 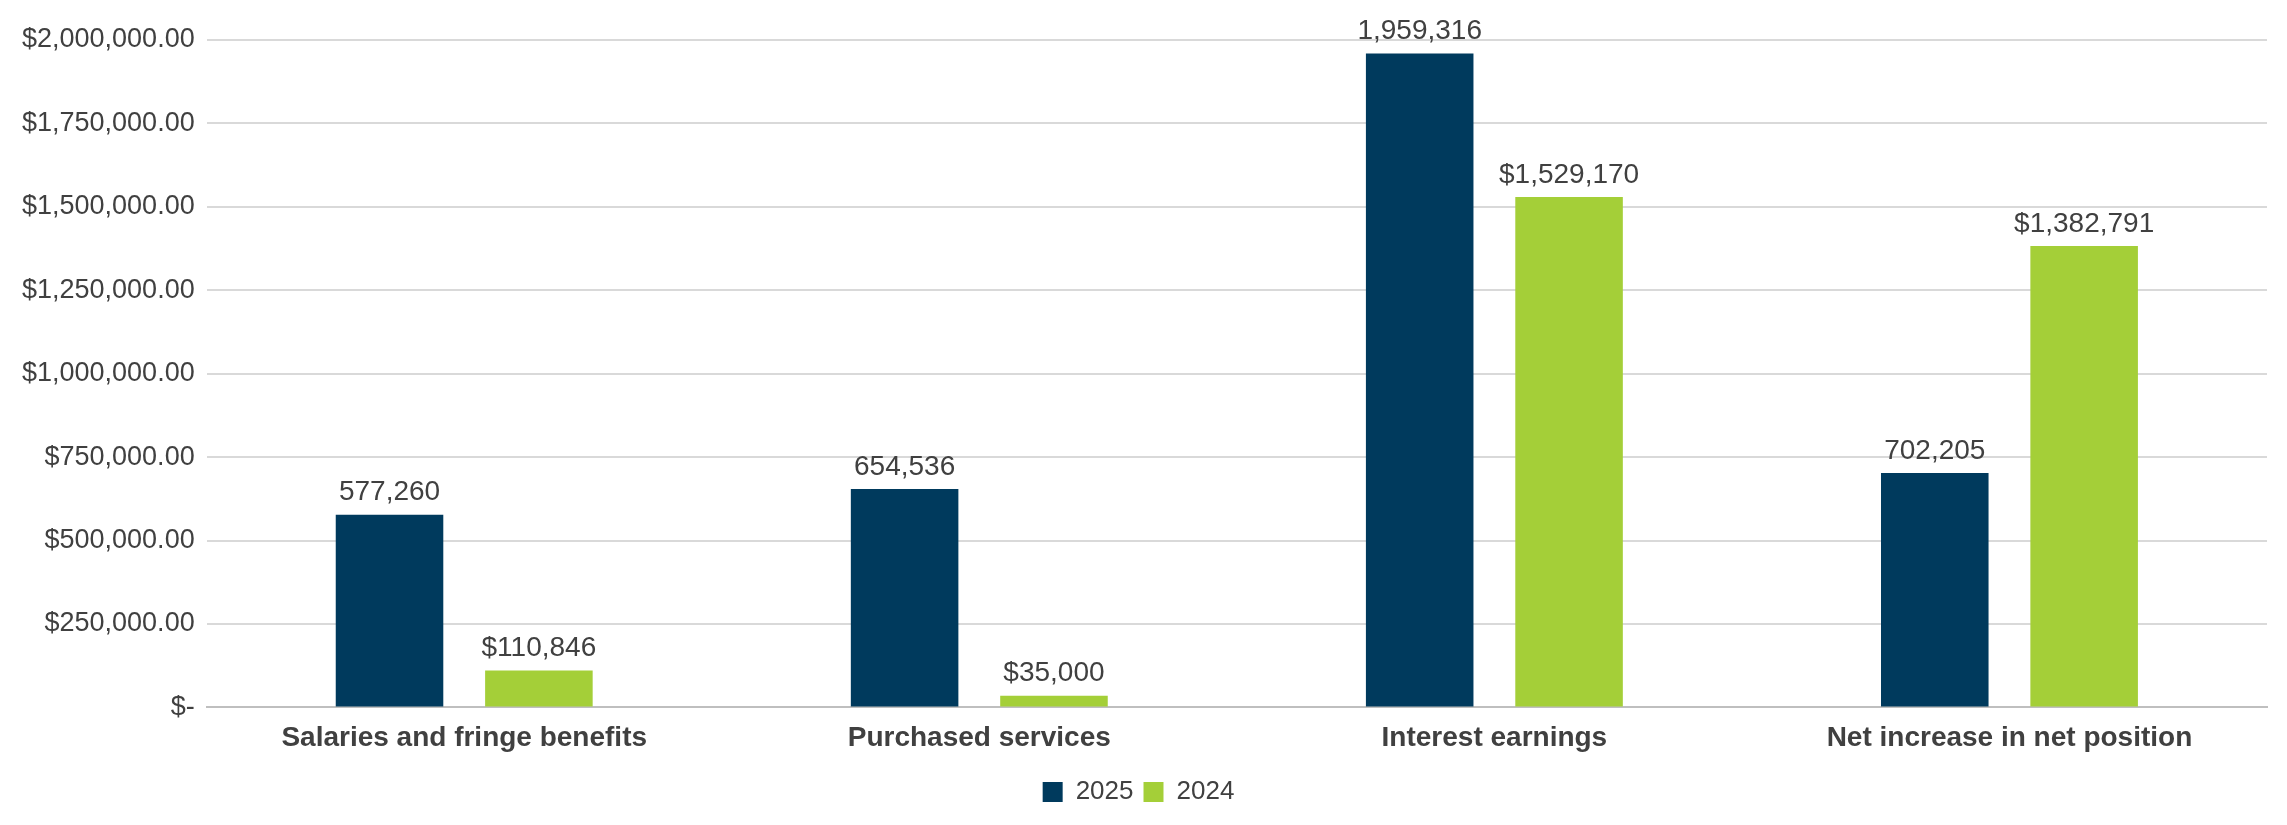 I want to click on y-tick-label: $750,000.00, so click(x=119, y=455).